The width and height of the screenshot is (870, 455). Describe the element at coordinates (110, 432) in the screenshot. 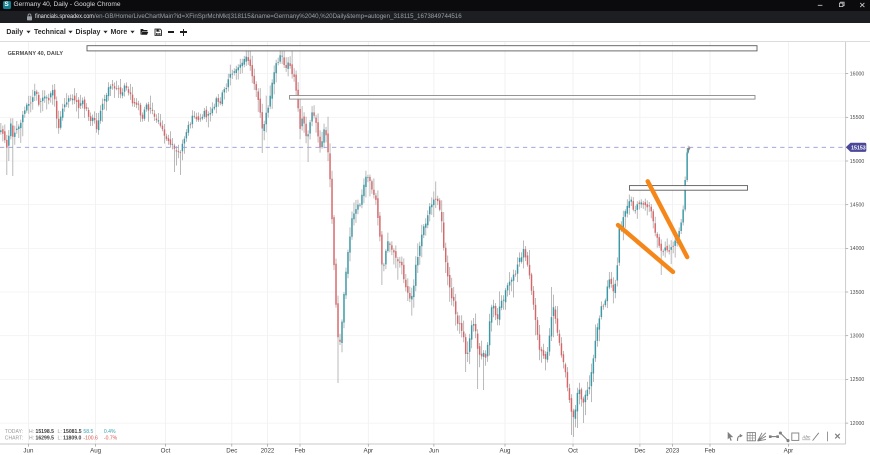

I see `svg-text: 0.4%` at that location.